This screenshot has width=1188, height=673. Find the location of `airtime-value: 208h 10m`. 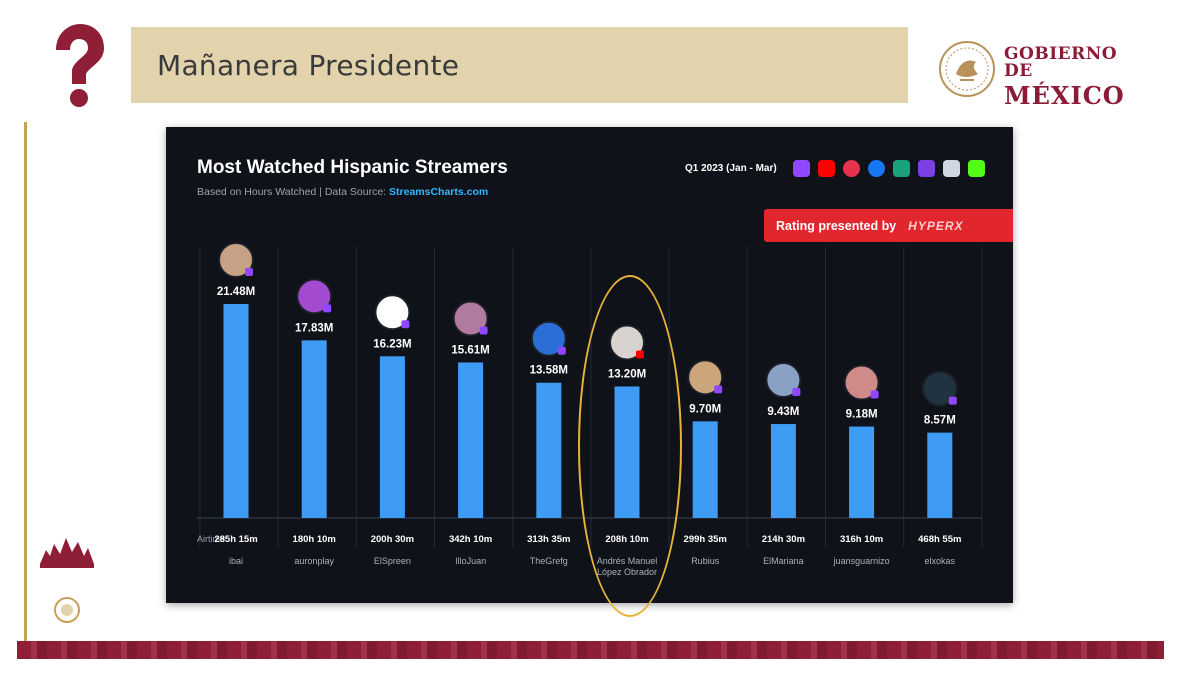

airtime-value: 208h 10m is located at coordinates (626, 539).